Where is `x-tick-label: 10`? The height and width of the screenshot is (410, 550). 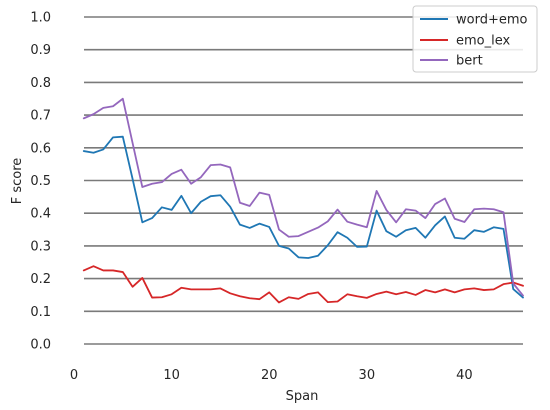 x-tick-label: 10 is located at coordinates (171, 375).